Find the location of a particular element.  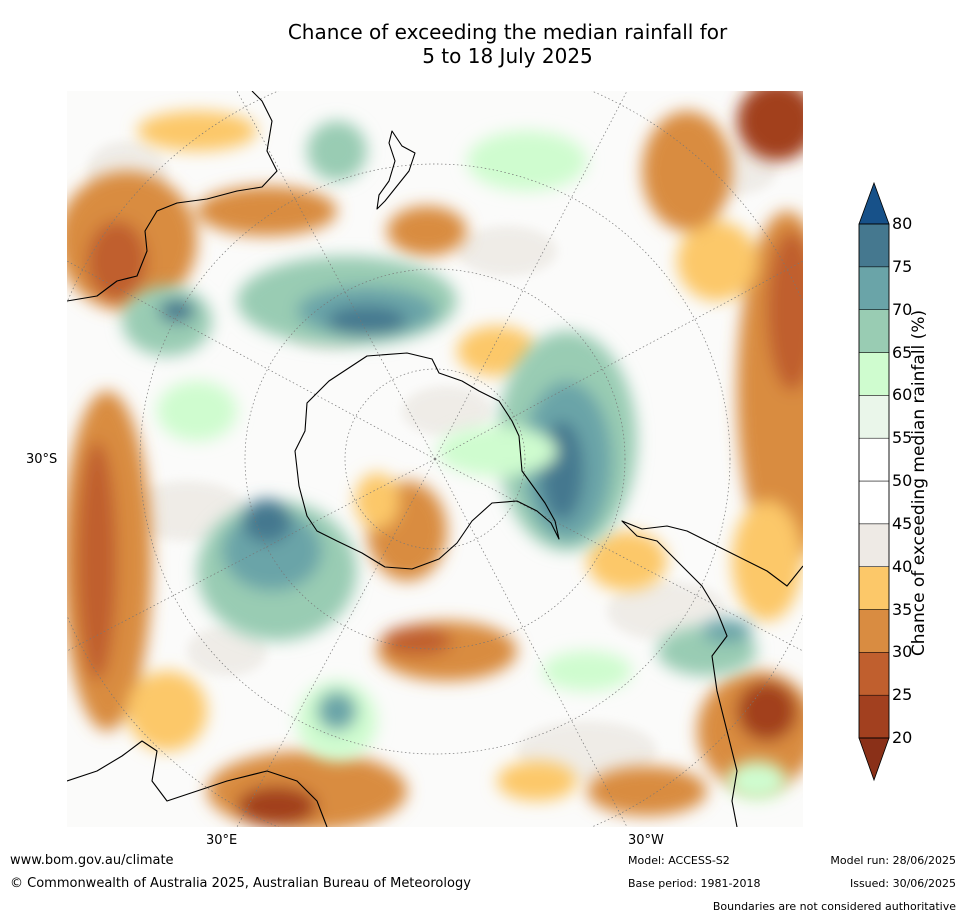

footer-issued: Issued: 30/06/2025 is located at coordinates (902, 883).